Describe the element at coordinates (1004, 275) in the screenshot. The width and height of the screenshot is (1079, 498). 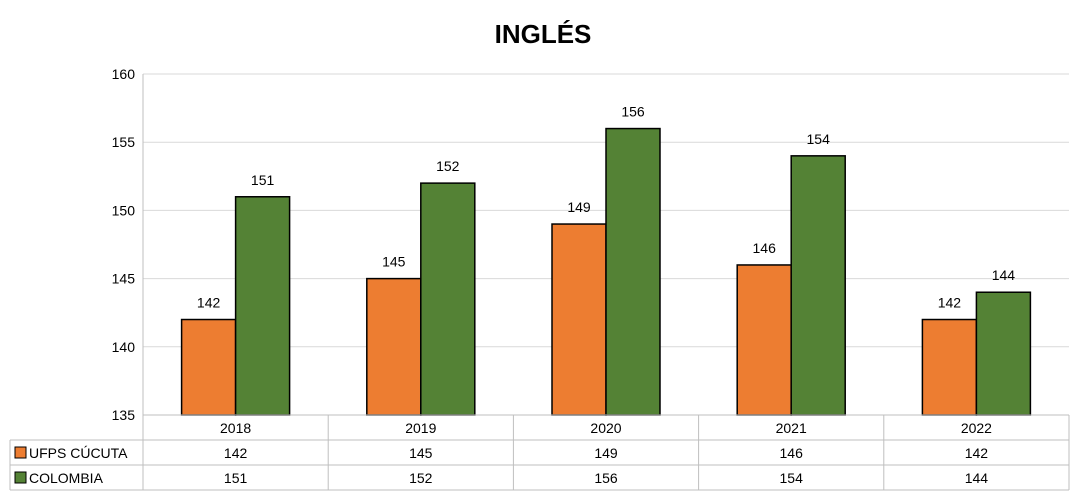
I see `data-label: 144` at that location.